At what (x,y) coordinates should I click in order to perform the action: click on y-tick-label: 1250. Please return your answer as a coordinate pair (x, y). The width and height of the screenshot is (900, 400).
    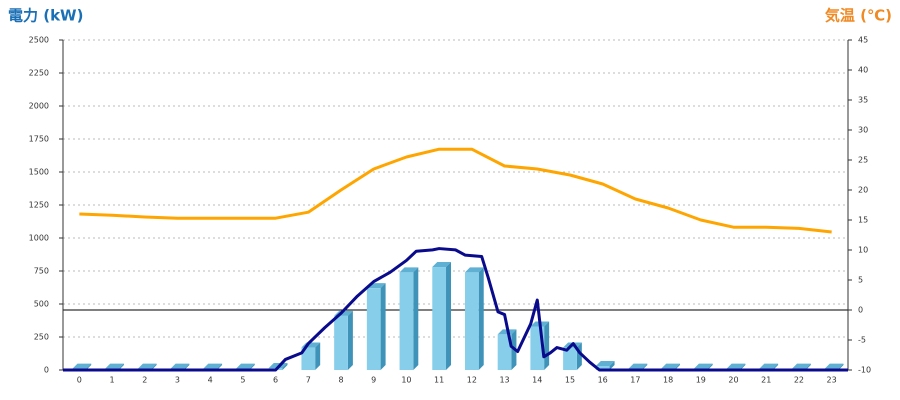
    Looking at the image, I should click on (39, 205).